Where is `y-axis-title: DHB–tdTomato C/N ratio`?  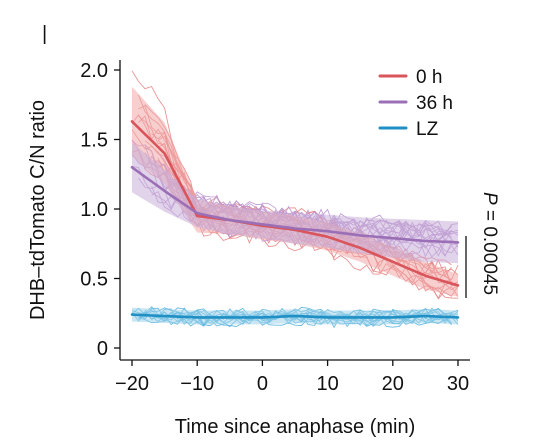 y-axis-title: DHB–tdTomato C/N ratio is located at coordinates (38, 210).